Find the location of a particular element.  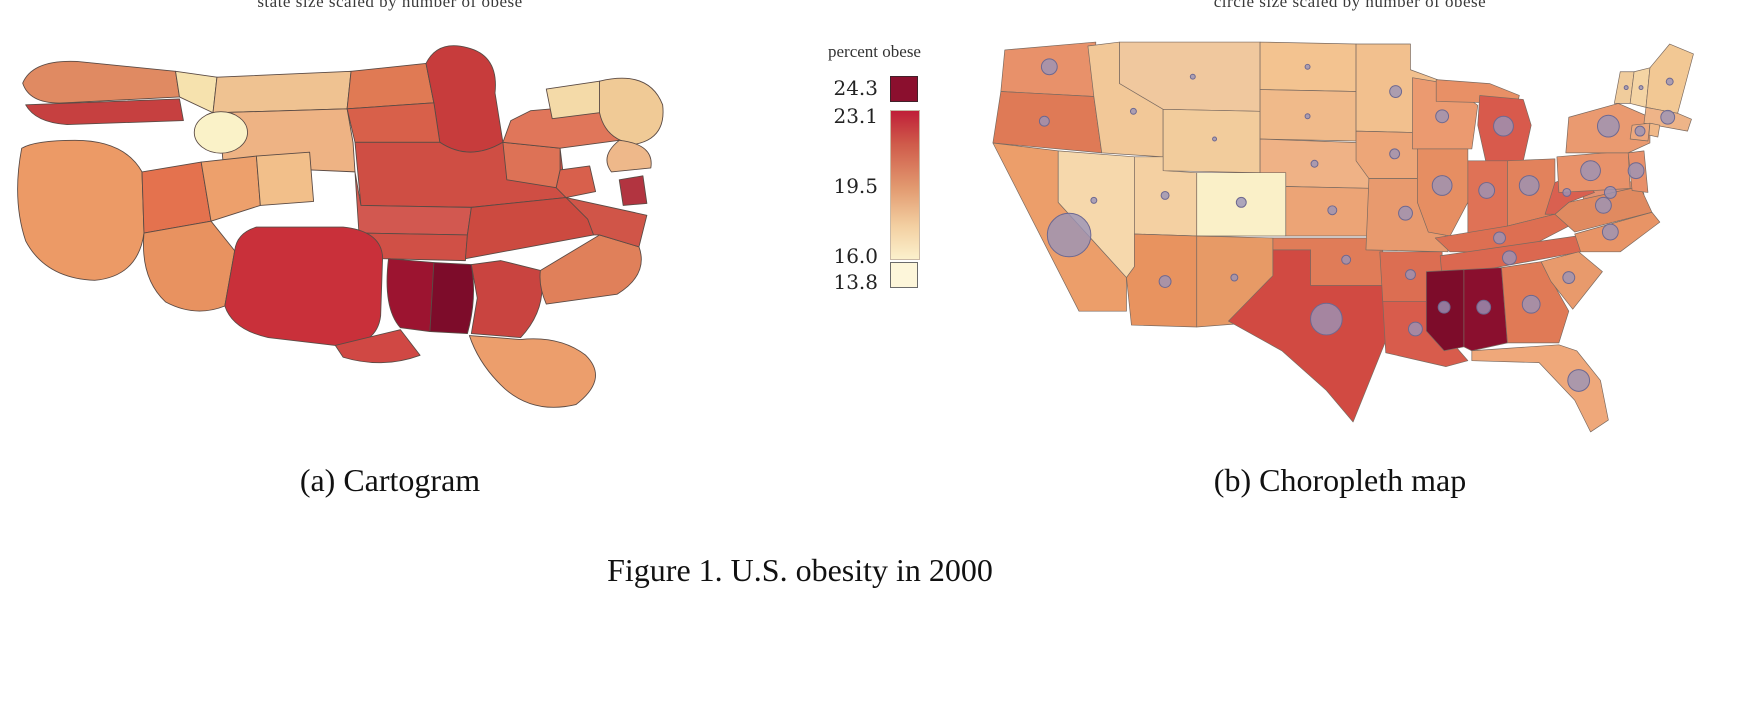

state-ga is located at coordinates (506, 299).